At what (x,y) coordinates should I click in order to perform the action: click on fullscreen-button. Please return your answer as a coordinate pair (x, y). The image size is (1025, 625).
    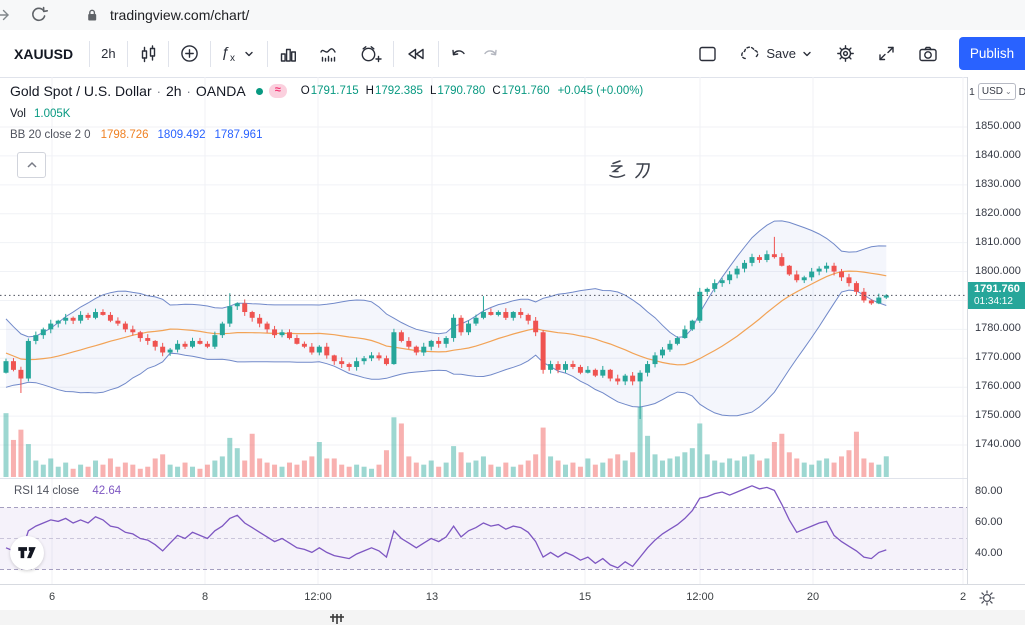
    Looking at the image, I should click on (886, 54).